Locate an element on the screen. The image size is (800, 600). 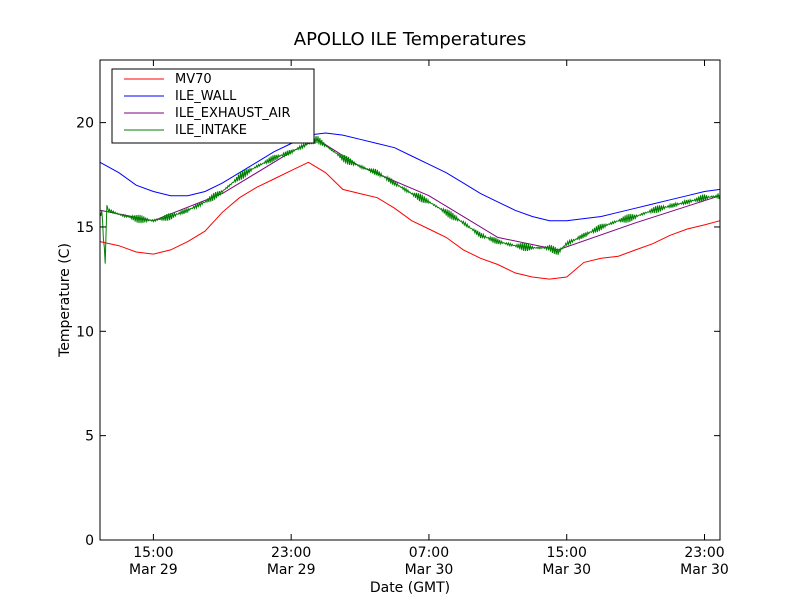
y-tick-label: 20 is located at coordinates (85, 124).